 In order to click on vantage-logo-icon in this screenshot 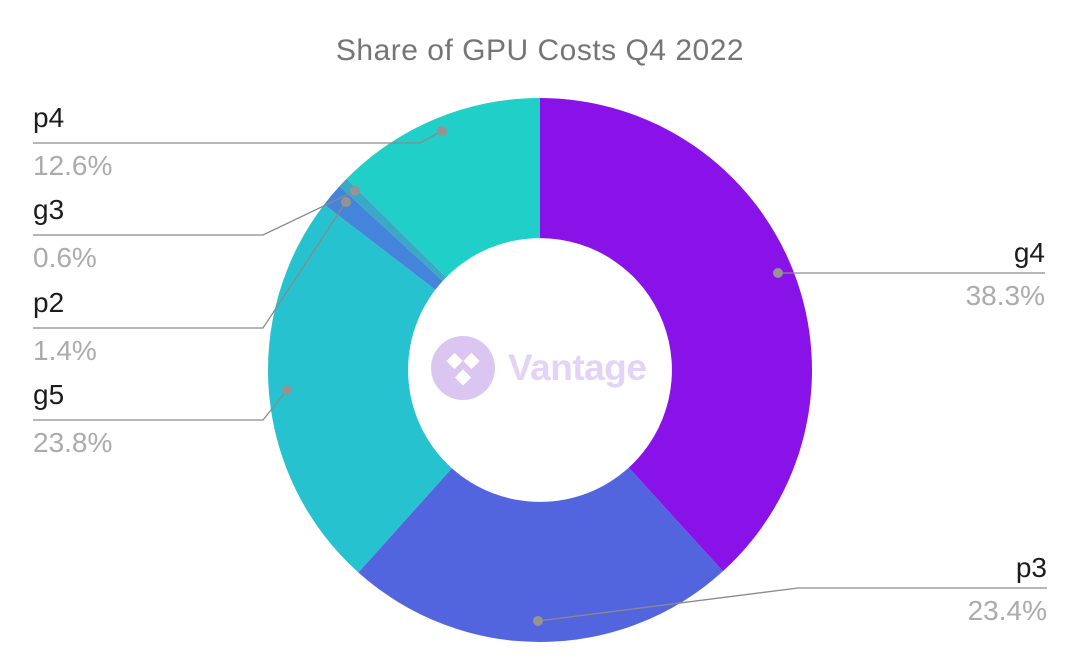, I will do `click(463, 368)`.